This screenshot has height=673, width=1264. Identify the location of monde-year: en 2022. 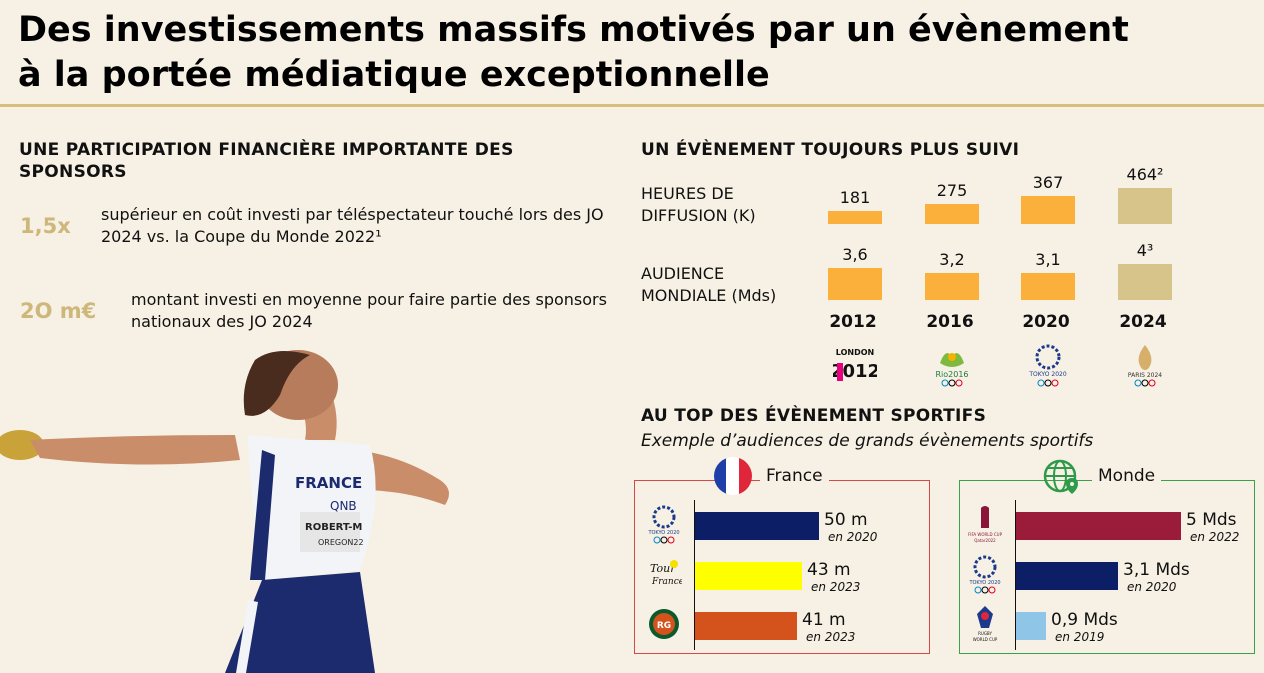
(1215, 537).